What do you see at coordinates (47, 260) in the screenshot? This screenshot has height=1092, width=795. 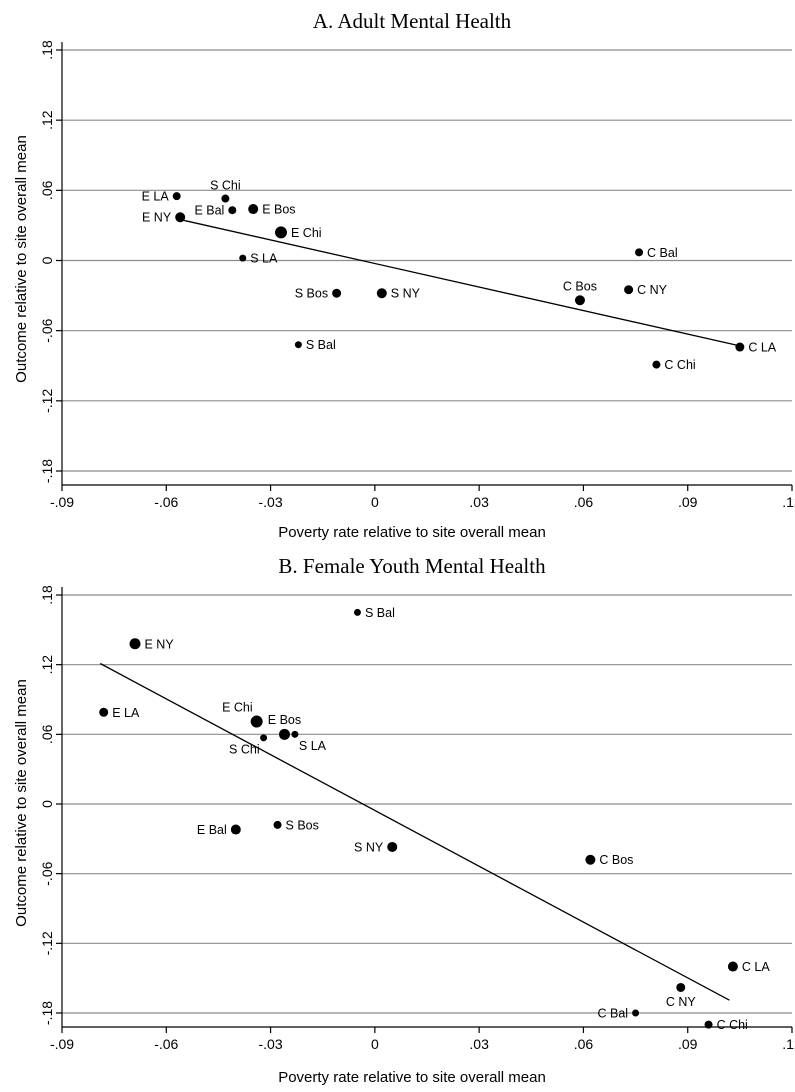 I see `y-tick-label: 0` at bounding box center [47, 260].